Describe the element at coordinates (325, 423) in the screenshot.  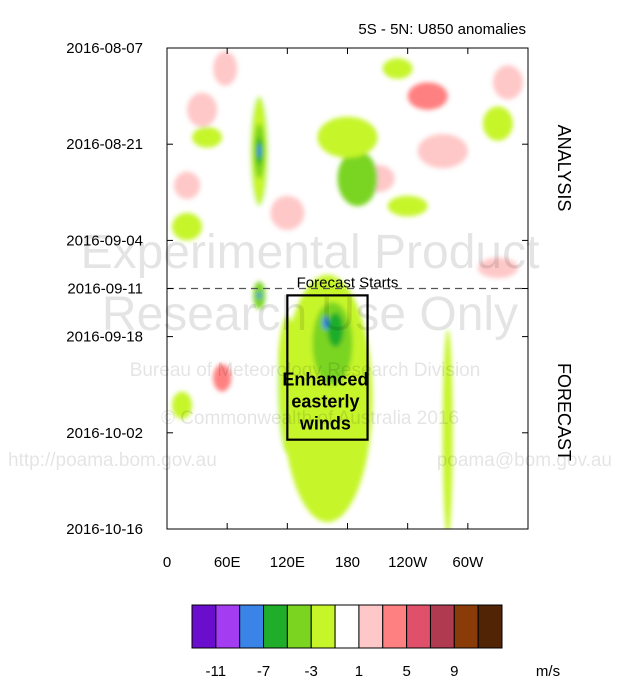
I see `annotation-line-2: winds` at that location.